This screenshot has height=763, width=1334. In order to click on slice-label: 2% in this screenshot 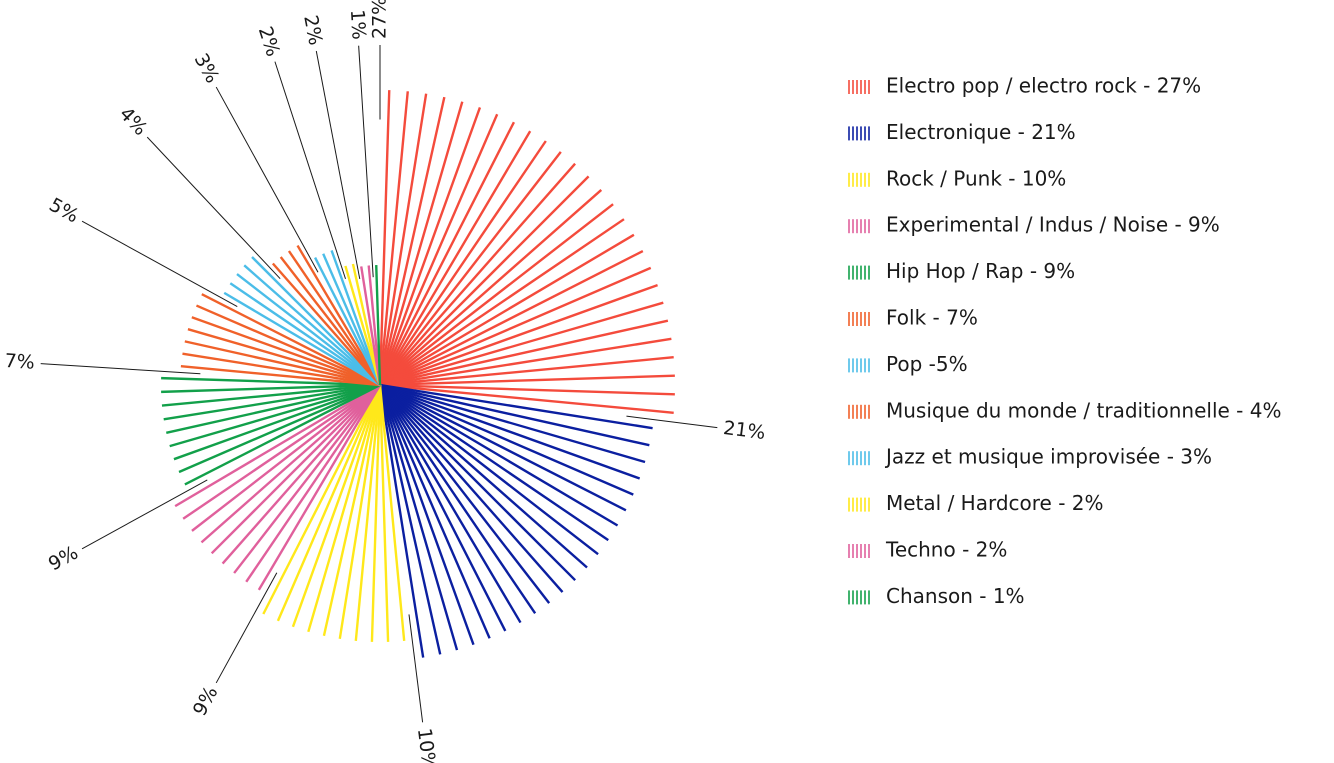, I will do `click(269, 41)`.